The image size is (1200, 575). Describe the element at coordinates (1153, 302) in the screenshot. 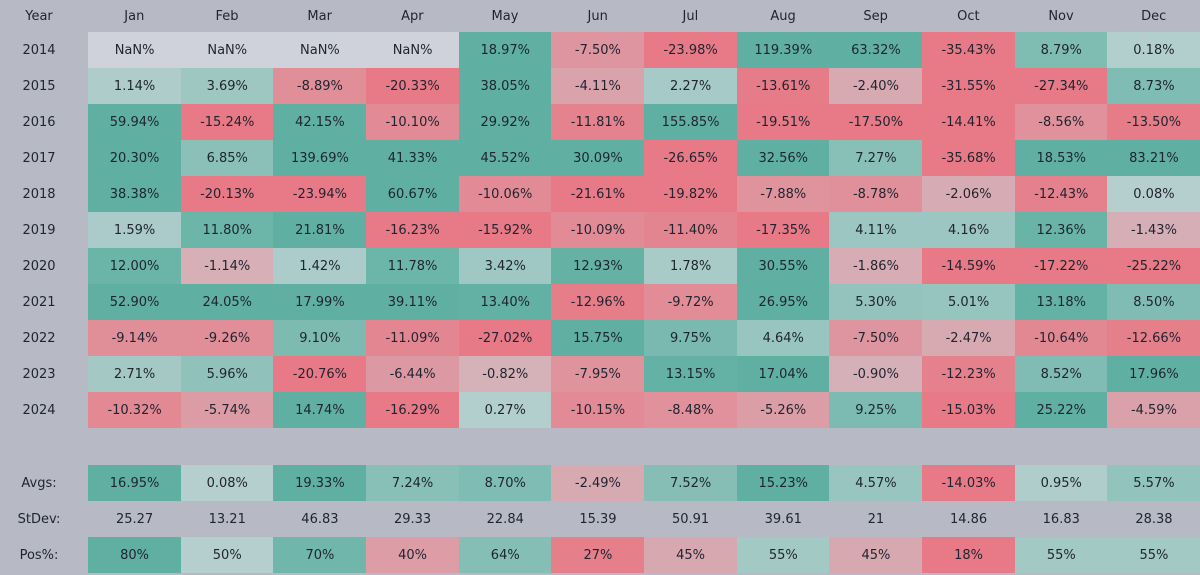

I see `cell-2021-dec: 8.50%` at that location.